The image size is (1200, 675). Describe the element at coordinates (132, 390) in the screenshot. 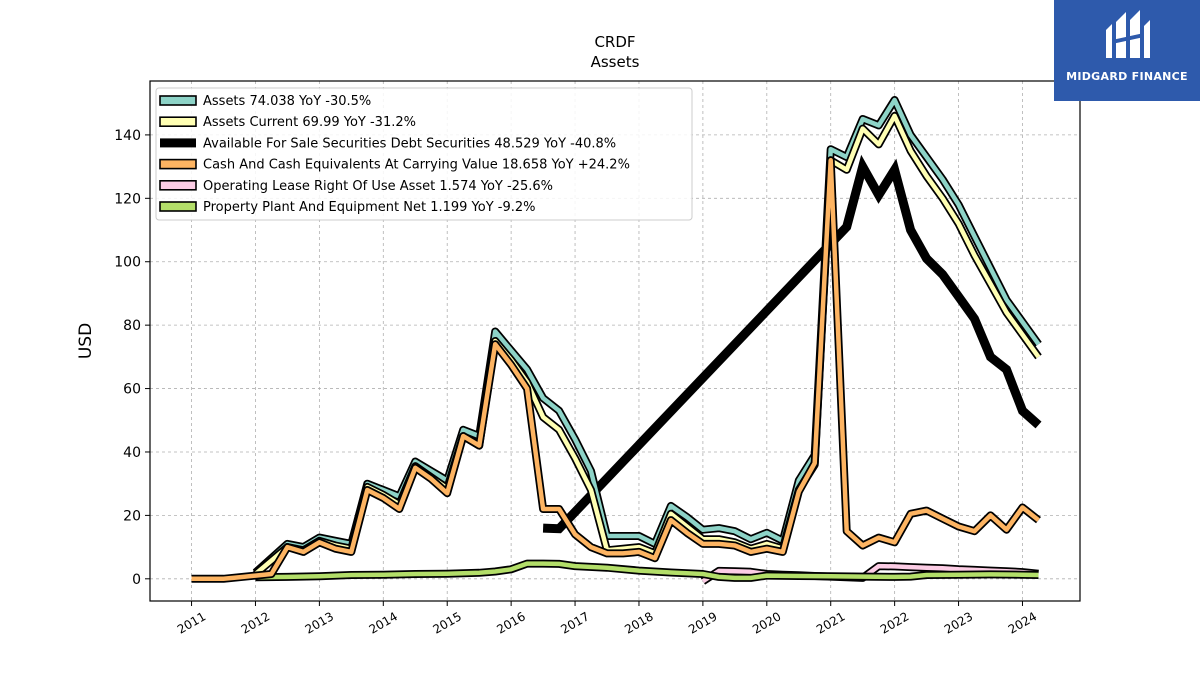

I see `y-tick-label: 60` at that location.